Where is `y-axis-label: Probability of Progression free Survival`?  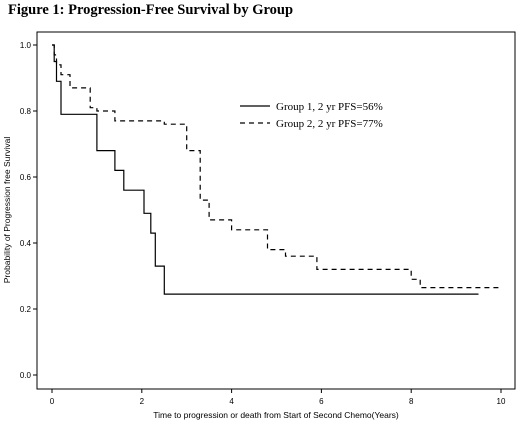 y-axis-label: Probability of Progression free Survival is located at coordinates (7, 210).